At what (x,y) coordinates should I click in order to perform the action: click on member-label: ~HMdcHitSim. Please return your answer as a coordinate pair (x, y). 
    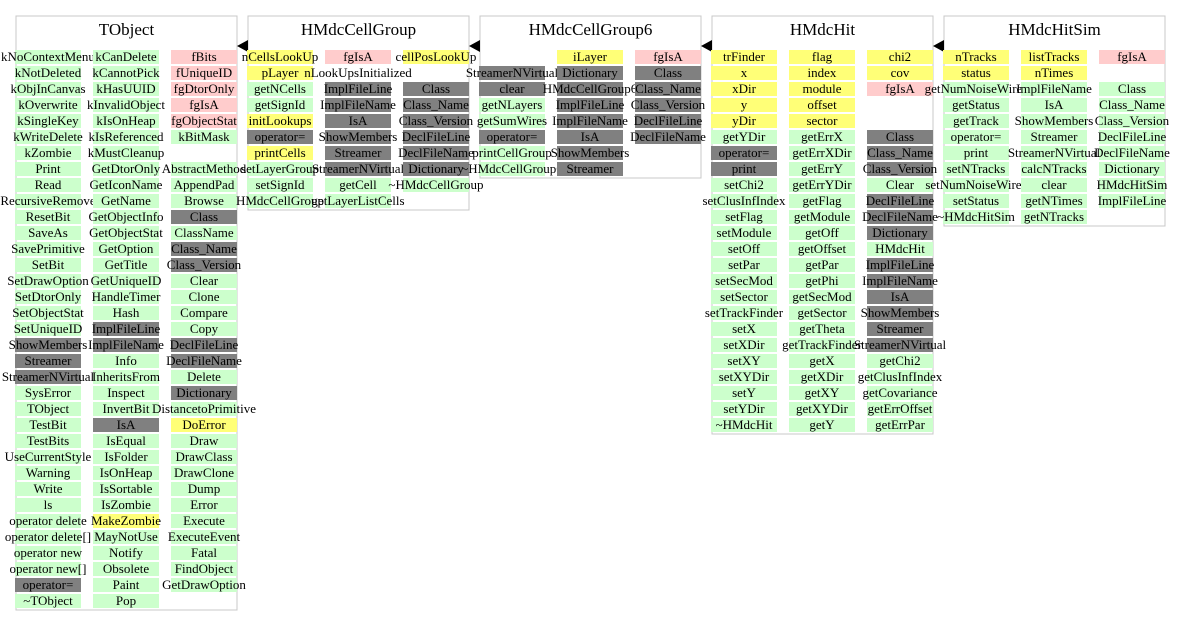
    Looking at the image, I should click on (976, 216).